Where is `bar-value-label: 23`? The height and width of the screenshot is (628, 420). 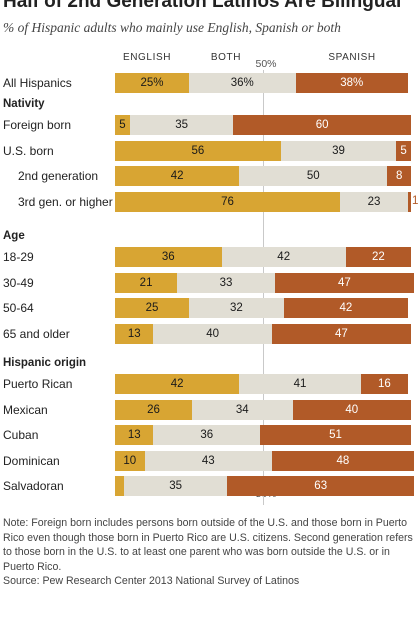
bar-value-label: 23 is located at coordinates (374, 201).